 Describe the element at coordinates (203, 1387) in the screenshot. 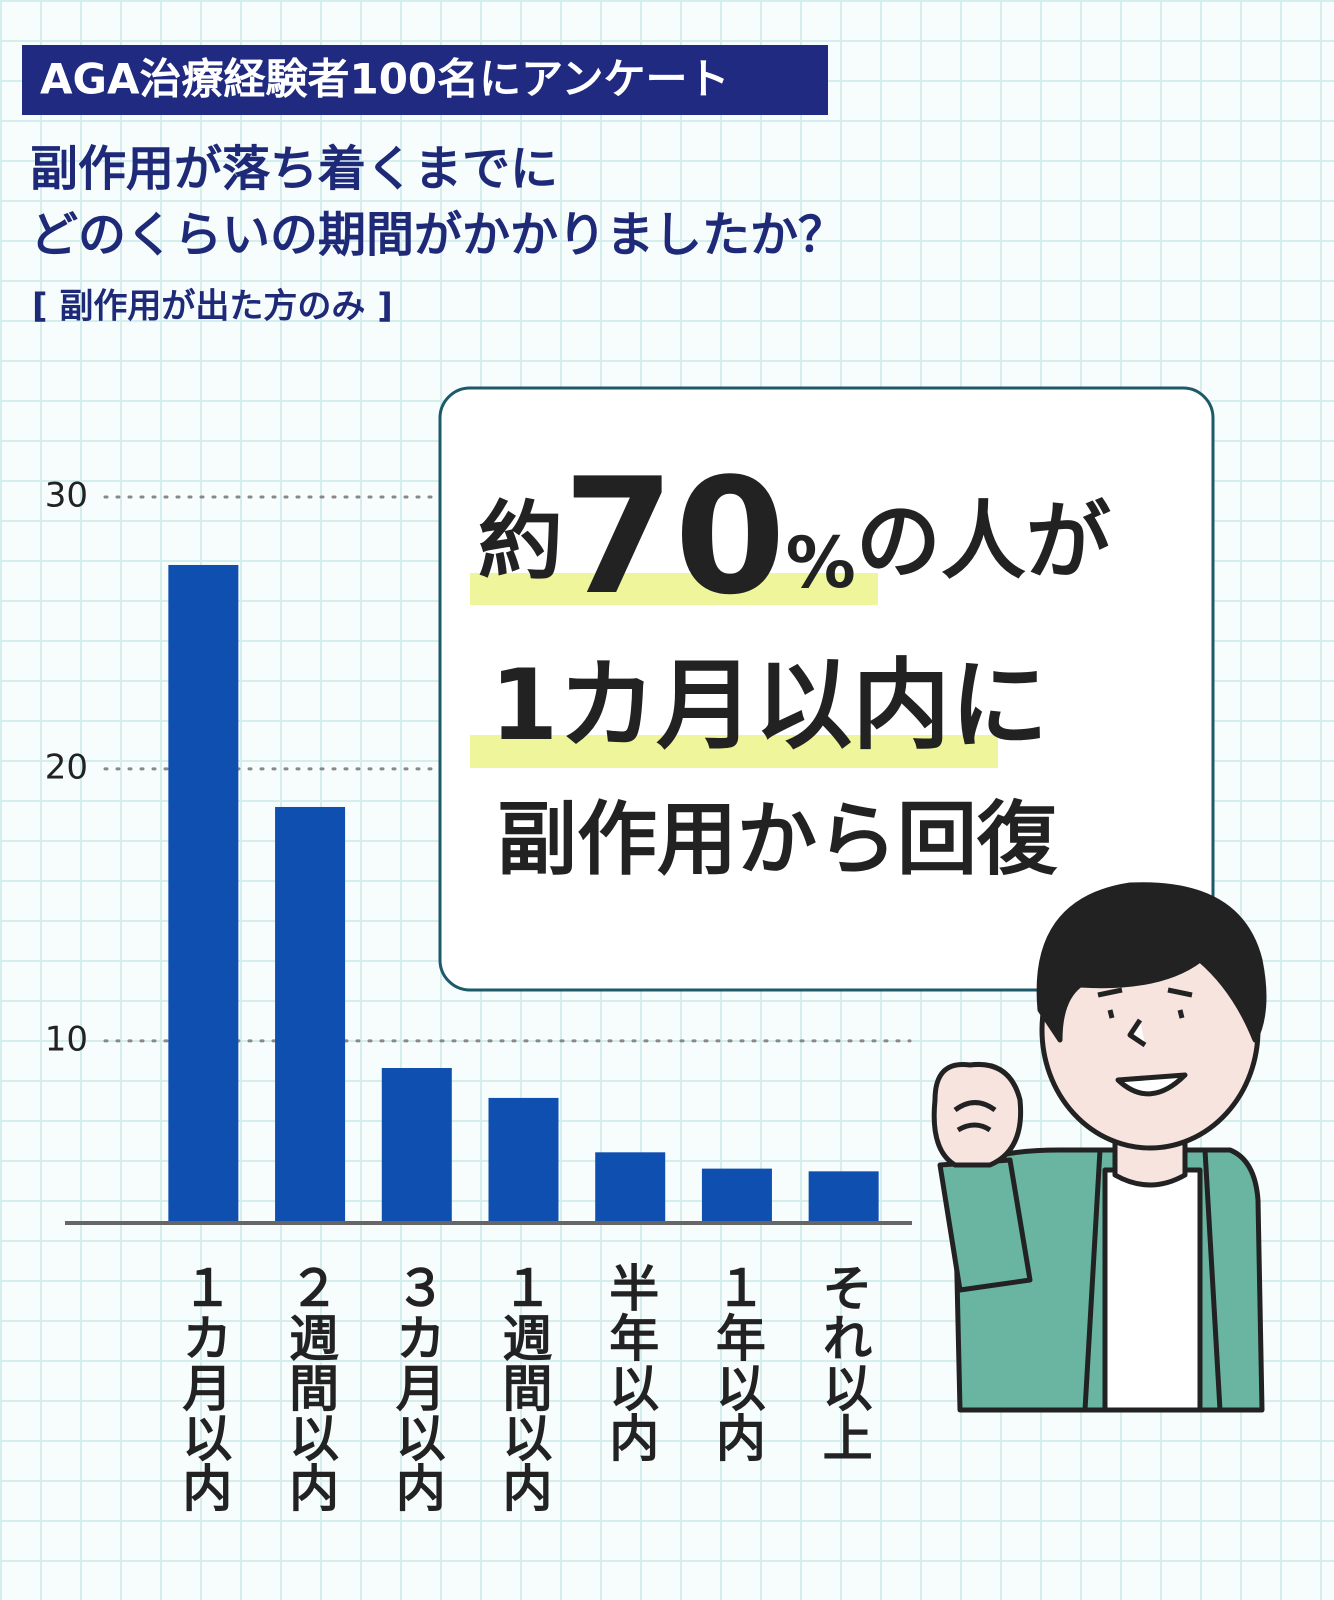

I see `x-tick-label: １カ月以内` at that location.